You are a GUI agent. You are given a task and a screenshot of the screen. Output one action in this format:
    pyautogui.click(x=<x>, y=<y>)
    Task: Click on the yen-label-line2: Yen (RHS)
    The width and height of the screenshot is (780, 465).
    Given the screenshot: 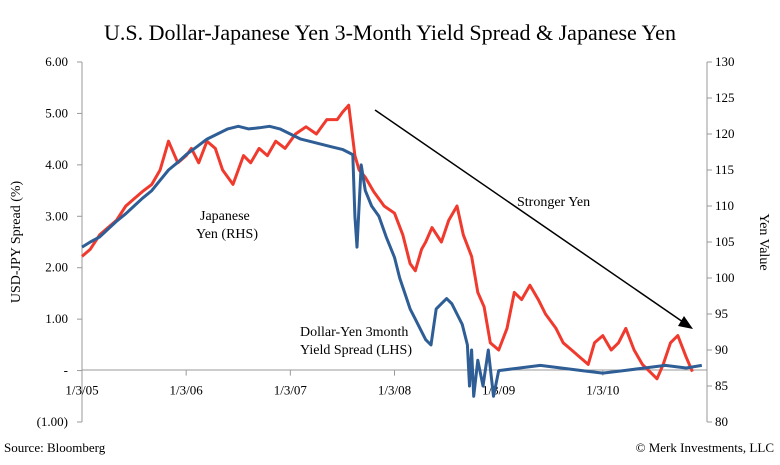 What is the action you would take?
    pyautogui.click(x=227, y=234)
    